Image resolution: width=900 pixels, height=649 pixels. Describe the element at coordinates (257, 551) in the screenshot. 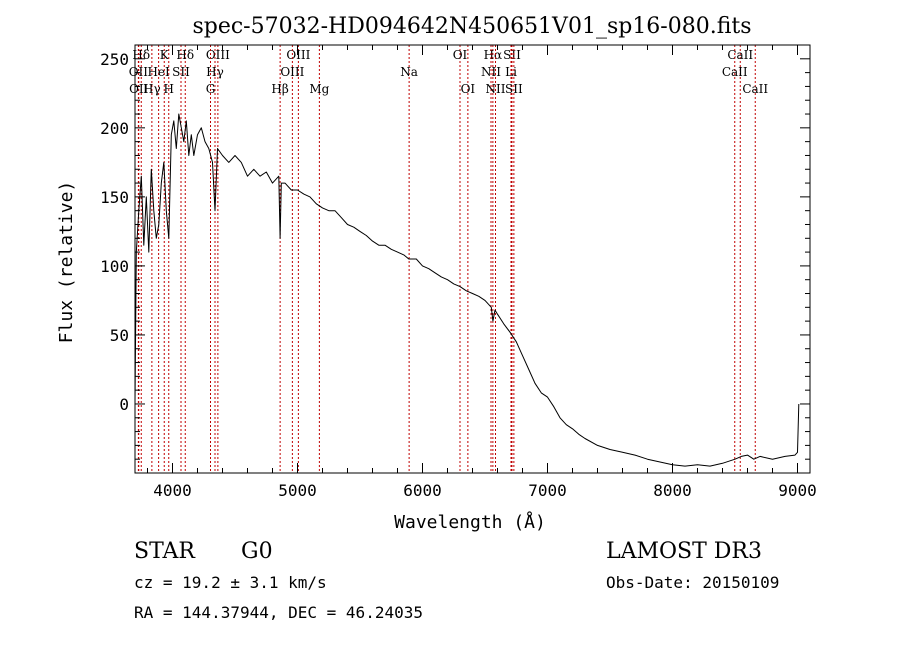

I see `object-subclass: G0` at that location.